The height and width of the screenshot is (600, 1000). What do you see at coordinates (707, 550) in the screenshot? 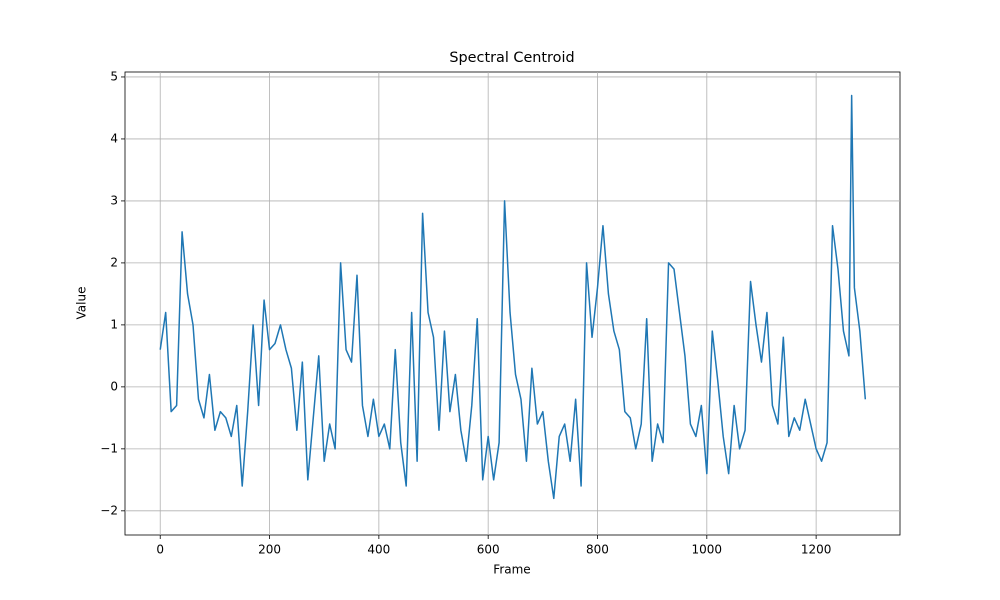
I see `x-tick-label: 1000` at bounding box center [707, 550].